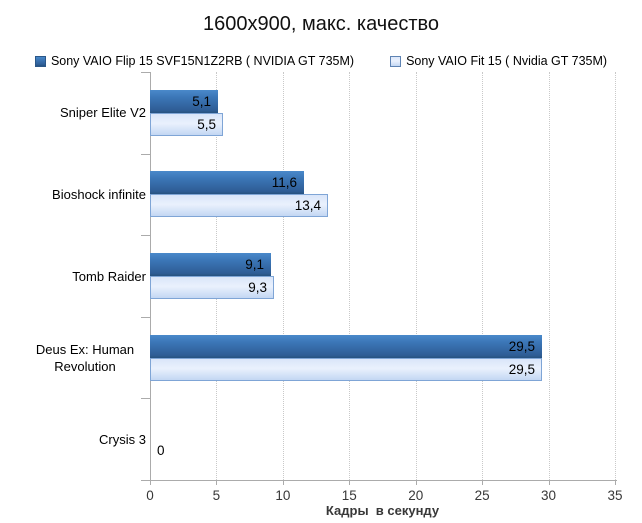  I want to click on x-tick-label: 20, so click(416, 495).